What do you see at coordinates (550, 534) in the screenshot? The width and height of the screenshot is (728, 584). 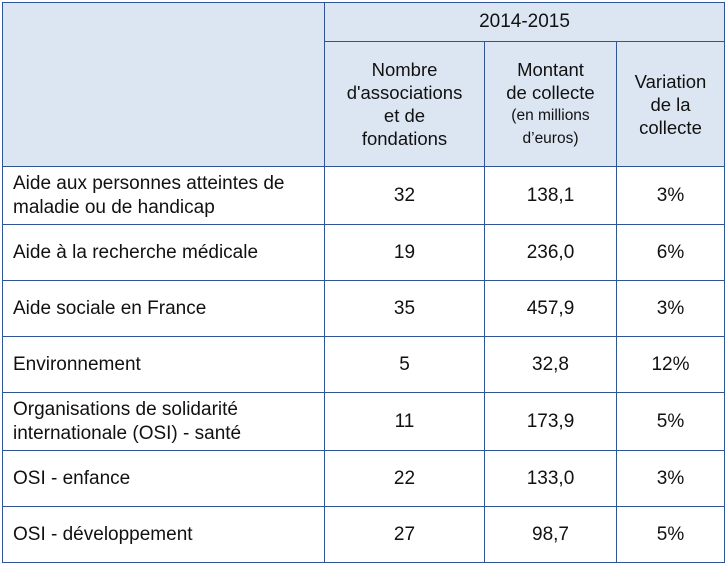 I see `cell-montant: 98,7` at bounding box center [550, 534].